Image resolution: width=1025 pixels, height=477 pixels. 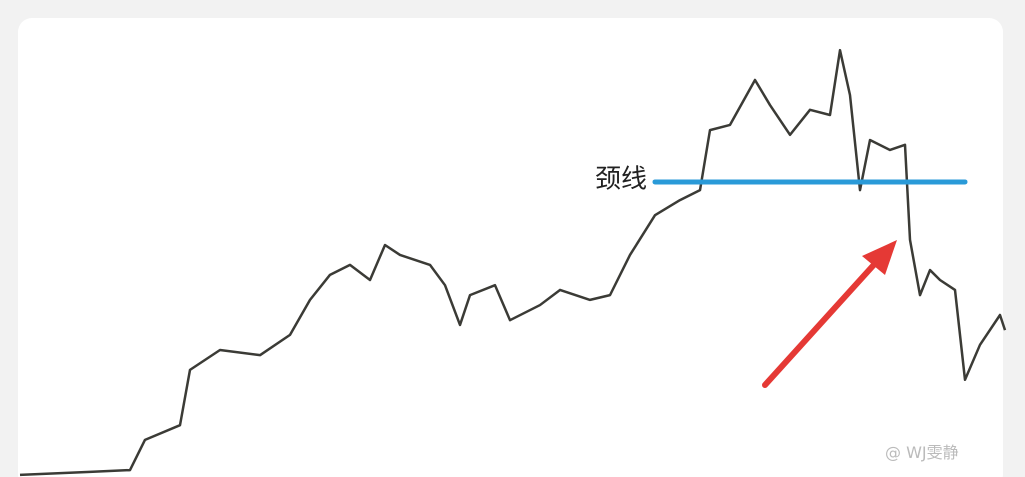 I want to click on arrow-shaft, so click(x=822, y=321).